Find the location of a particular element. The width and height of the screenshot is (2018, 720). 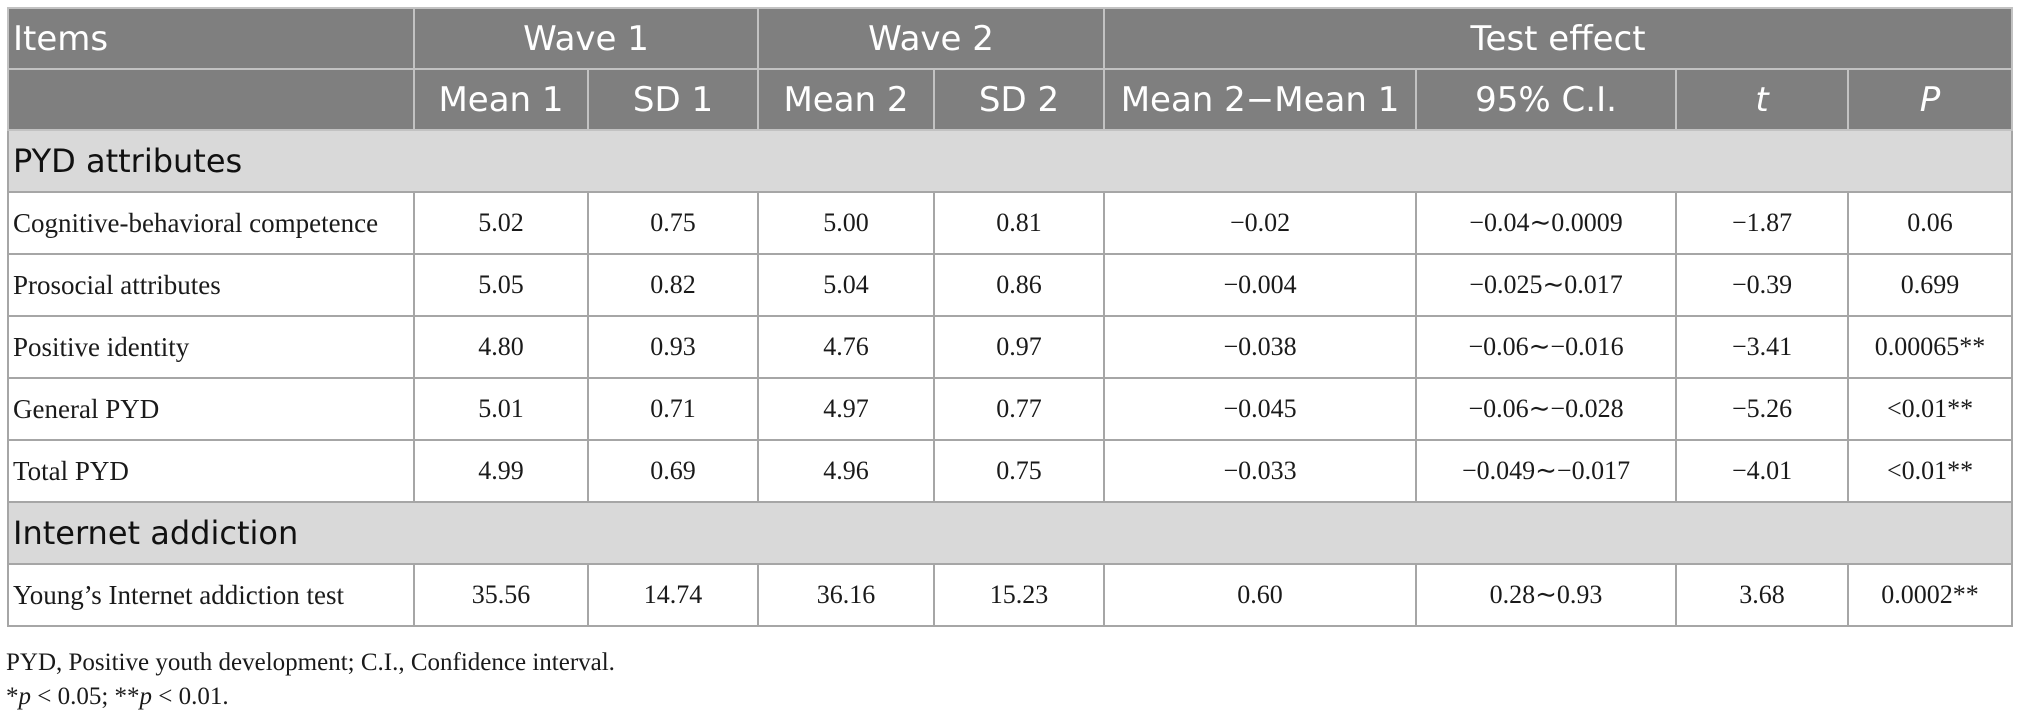

cell-sd-2: 15.23 is located at coordinates (1019, 595).